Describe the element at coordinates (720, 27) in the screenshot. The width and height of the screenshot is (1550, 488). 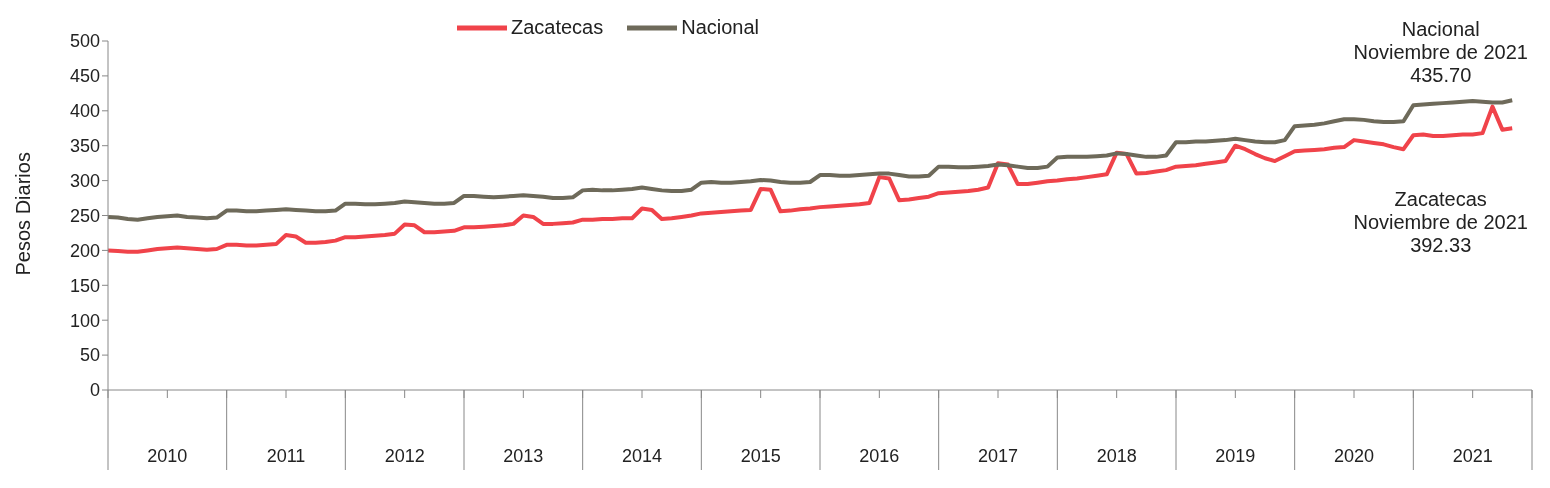
I see `legend-label: Nacional` at that location.